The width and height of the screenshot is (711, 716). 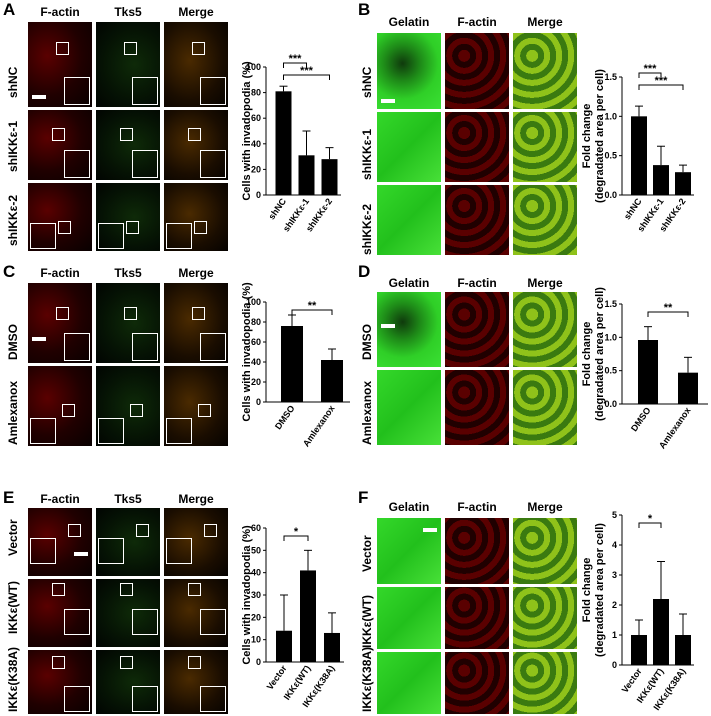 I want to click on y-tick-label: 1, so click(x=614, y=635).